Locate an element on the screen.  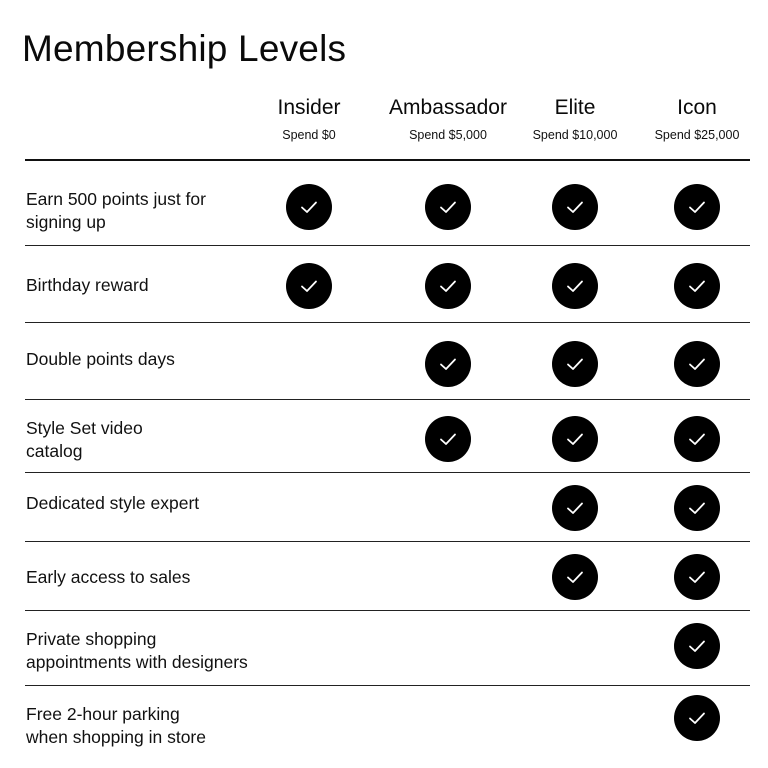
tier-column-elite: Elite Spend $10,000 is located at coordinates (575, 119).